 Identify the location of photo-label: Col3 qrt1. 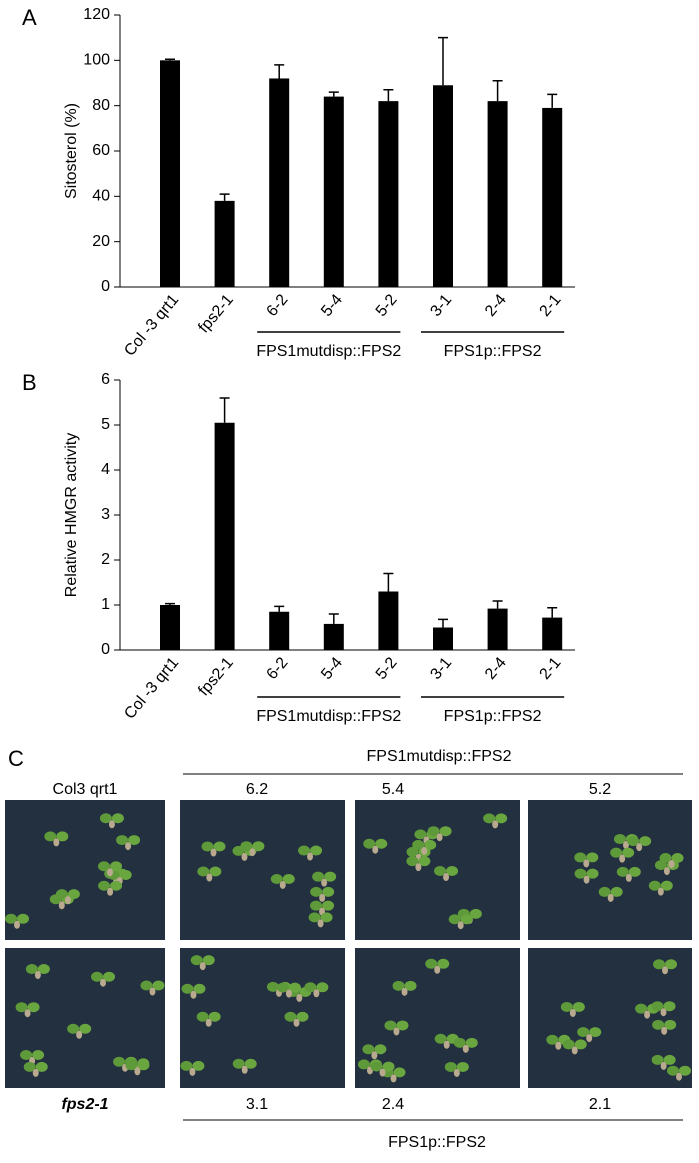
(85, 789).